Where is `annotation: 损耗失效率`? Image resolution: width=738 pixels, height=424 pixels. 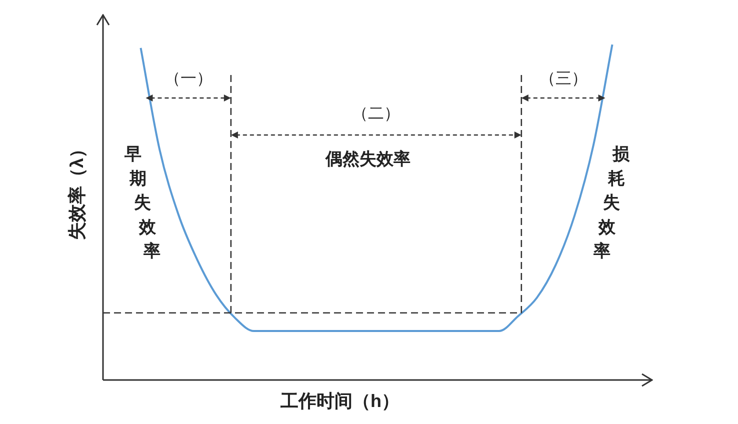
annotation: 损耗失效率 is located at coordinates (611, 202).